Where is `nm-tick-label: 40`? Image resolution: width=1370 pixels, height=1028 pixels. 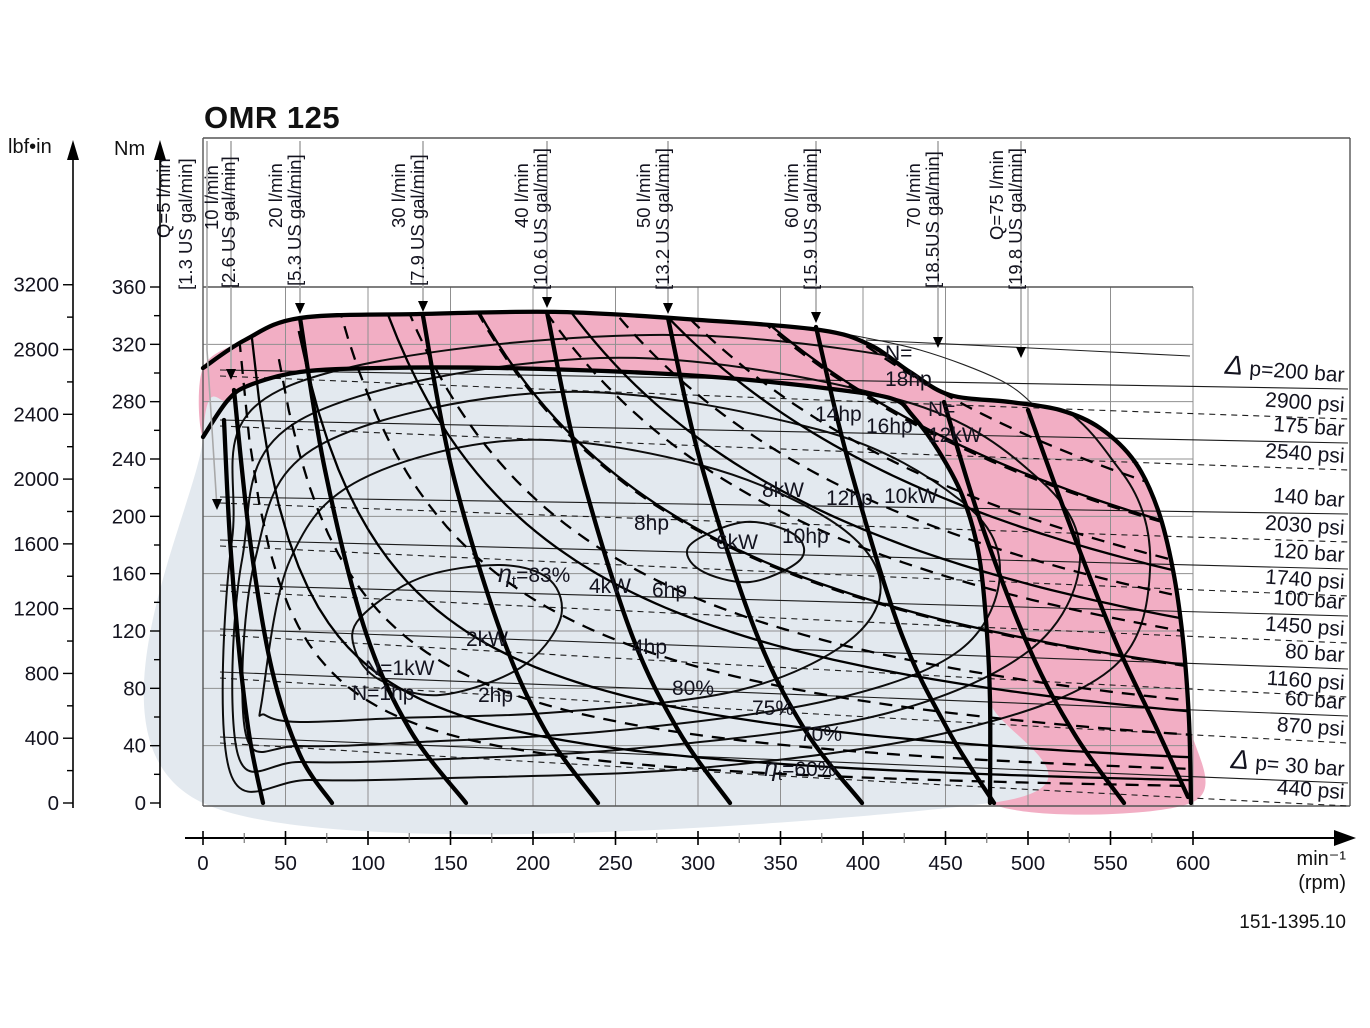 nm-tick-label: 40 is located at coordinates (134, 746).